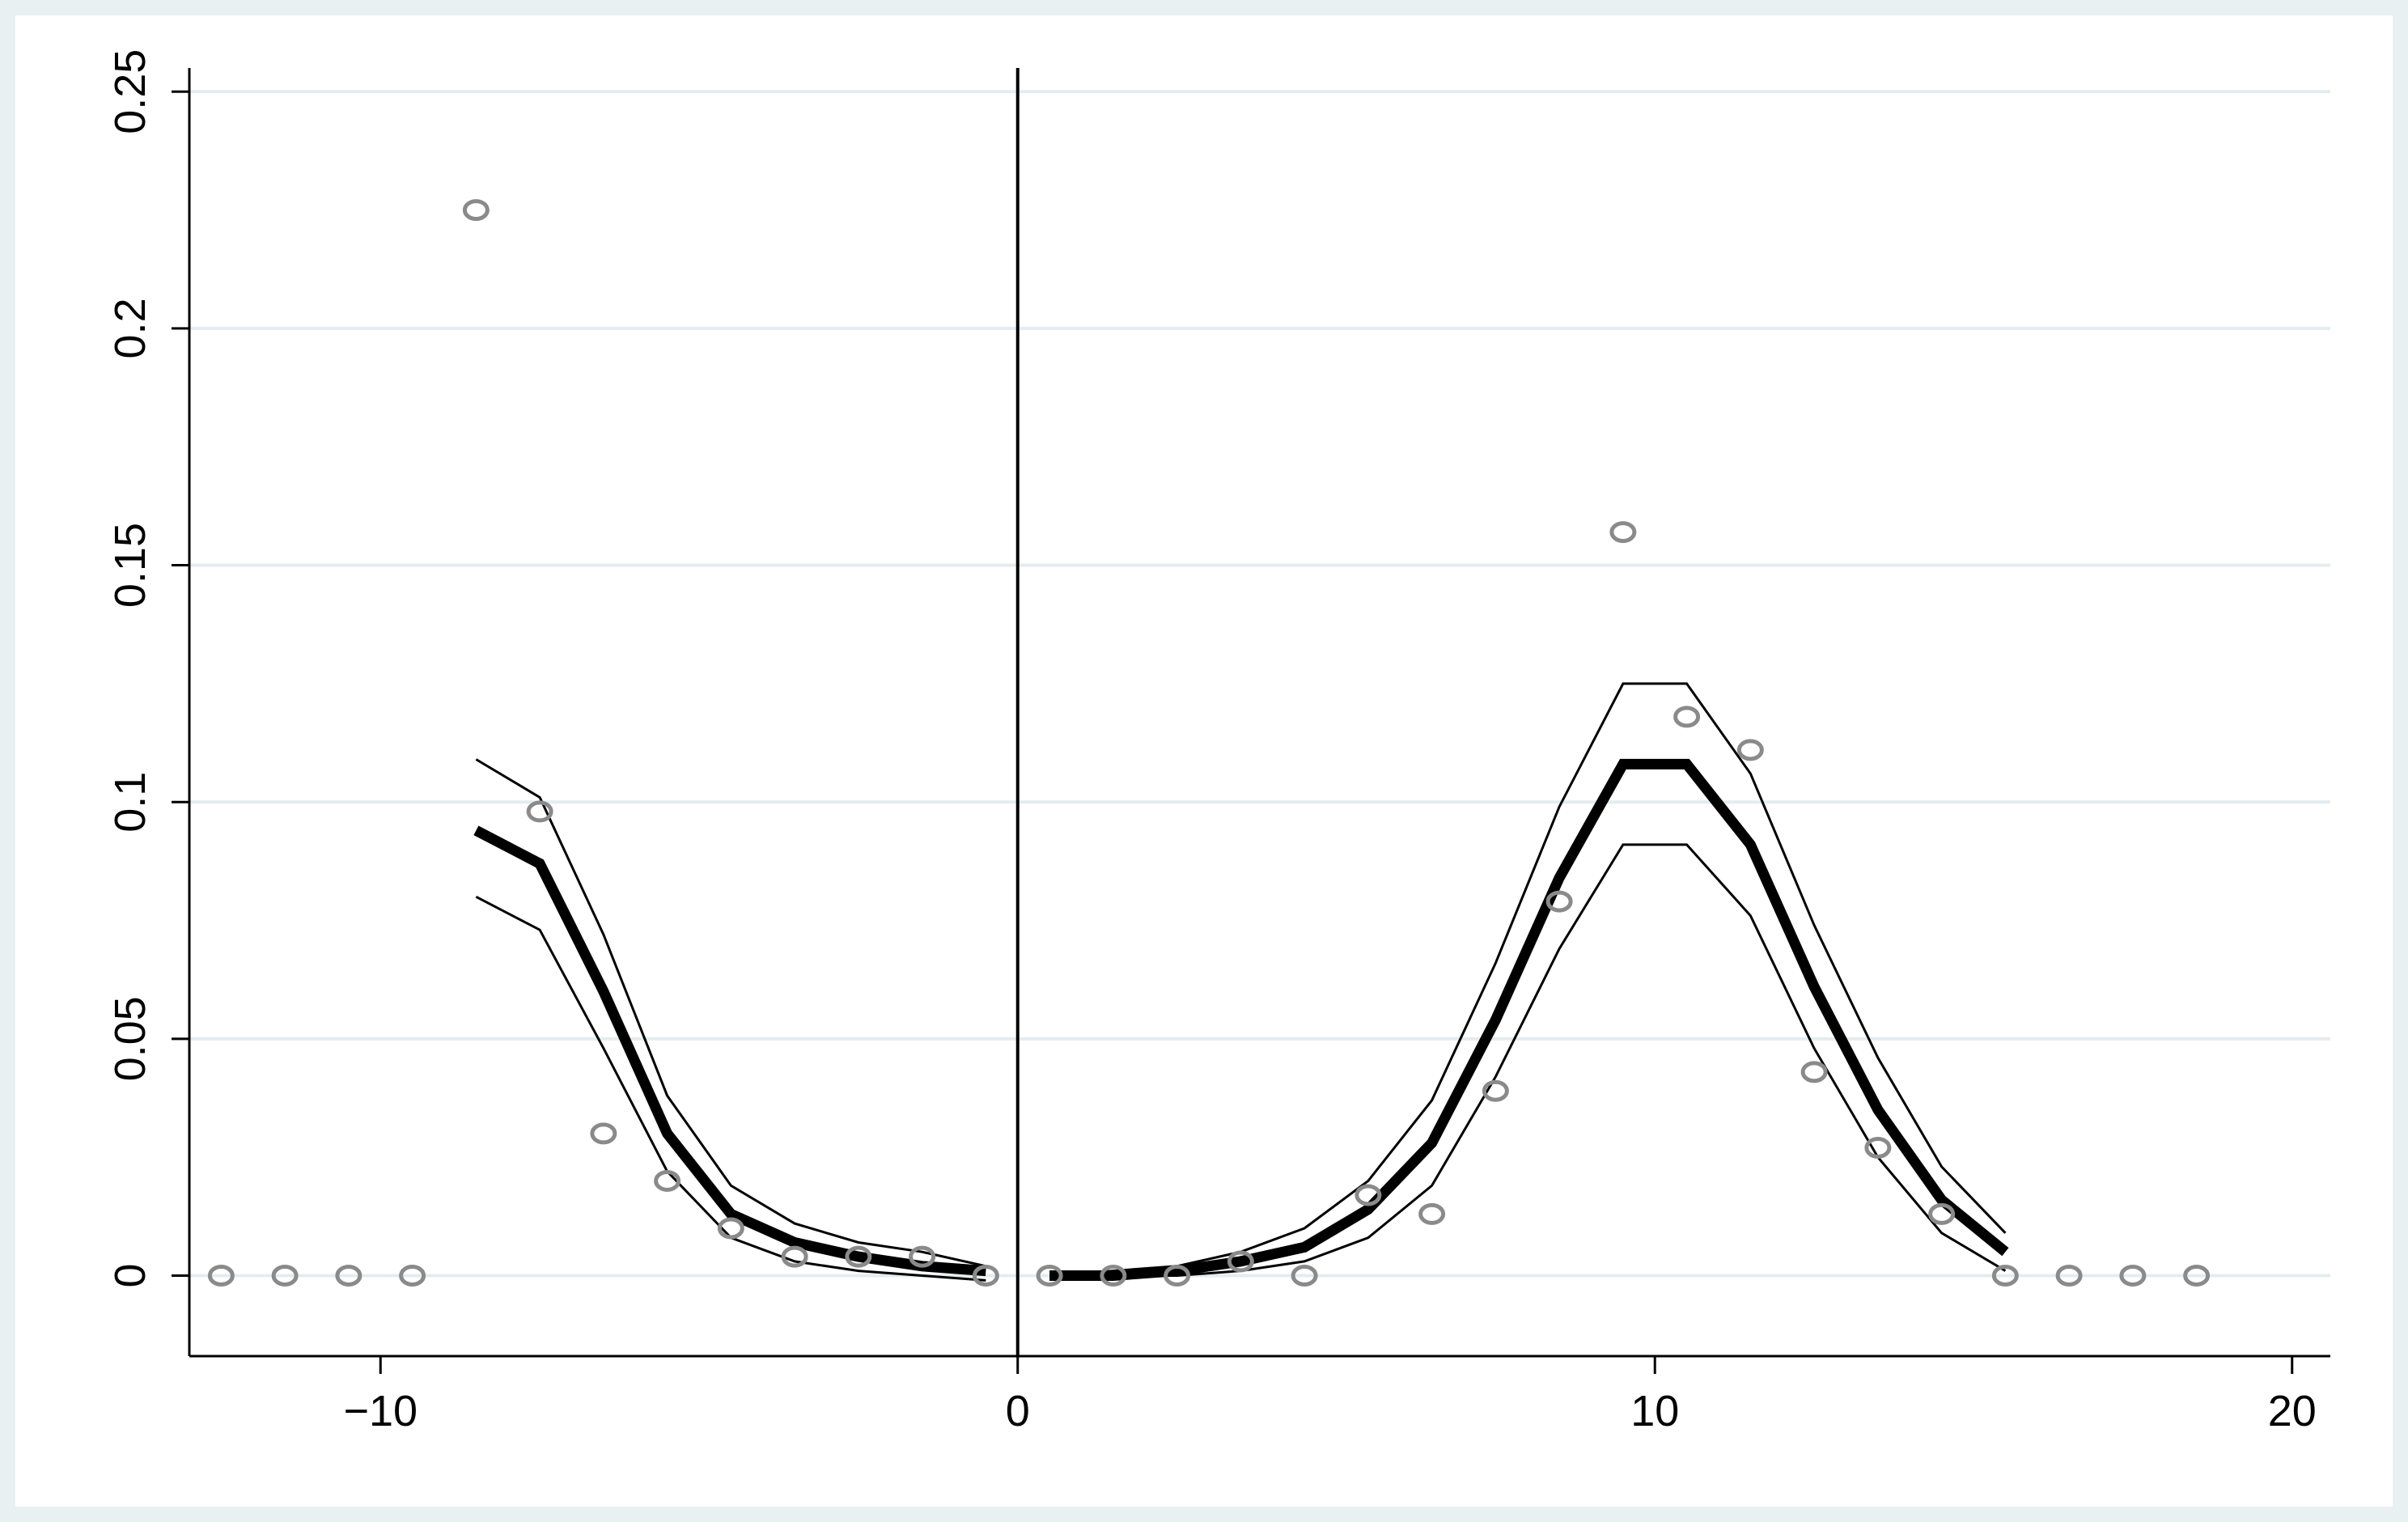  I want to click on ci-lower-line-right, so click(1528, 1060).